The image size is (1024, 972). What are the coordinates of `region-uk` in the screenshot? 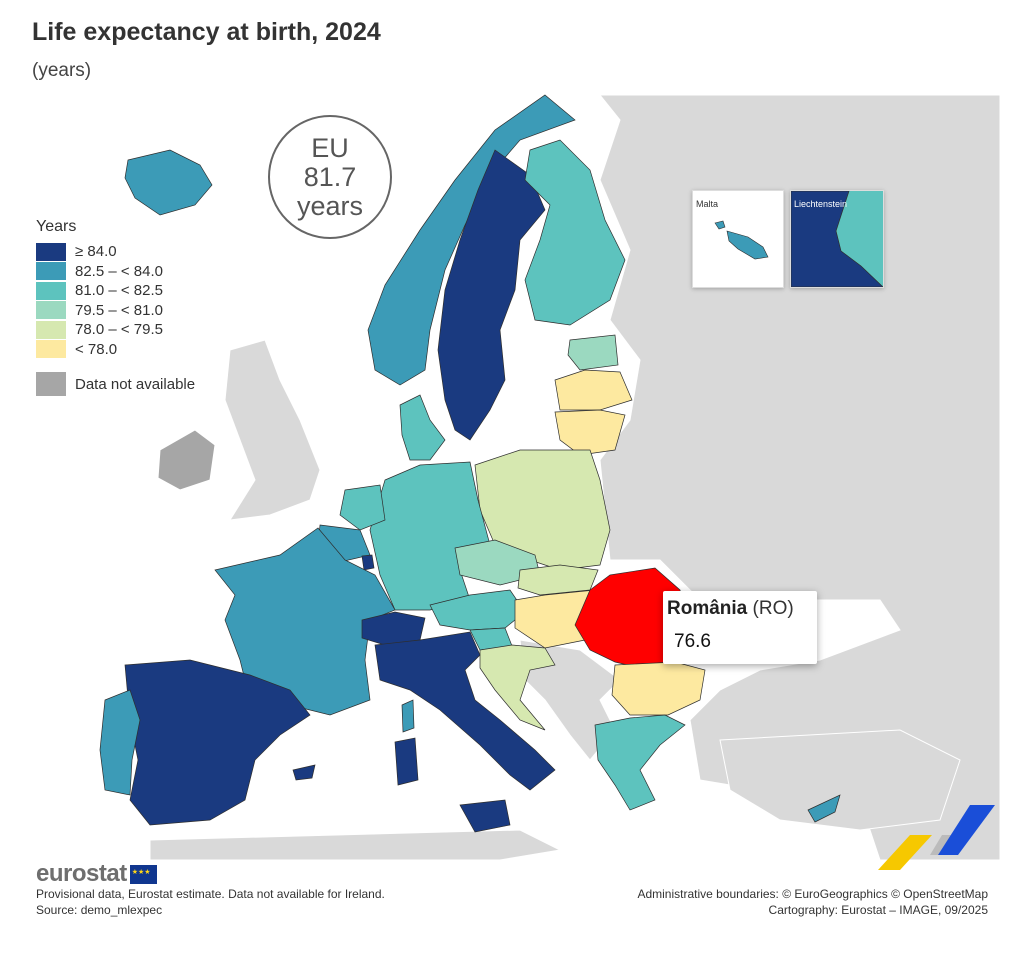 It's located at (272, 430).